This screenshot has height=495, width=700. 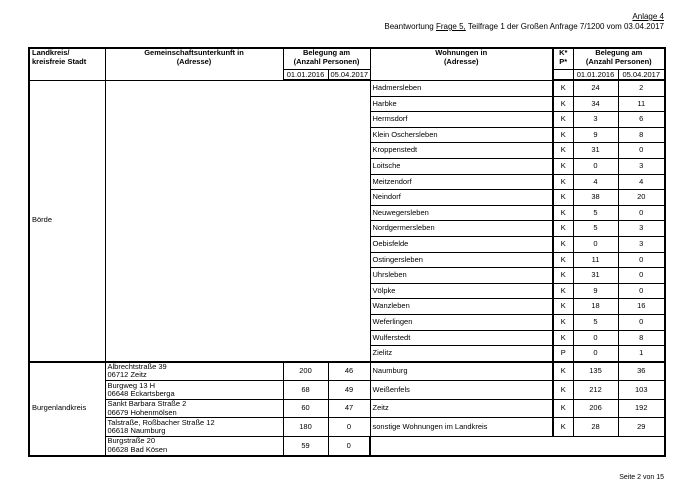 What do you see at coordinates (305, 408) in the screenshot?
I see `bel-1-cell: 60` at bounding box center [305, 408].